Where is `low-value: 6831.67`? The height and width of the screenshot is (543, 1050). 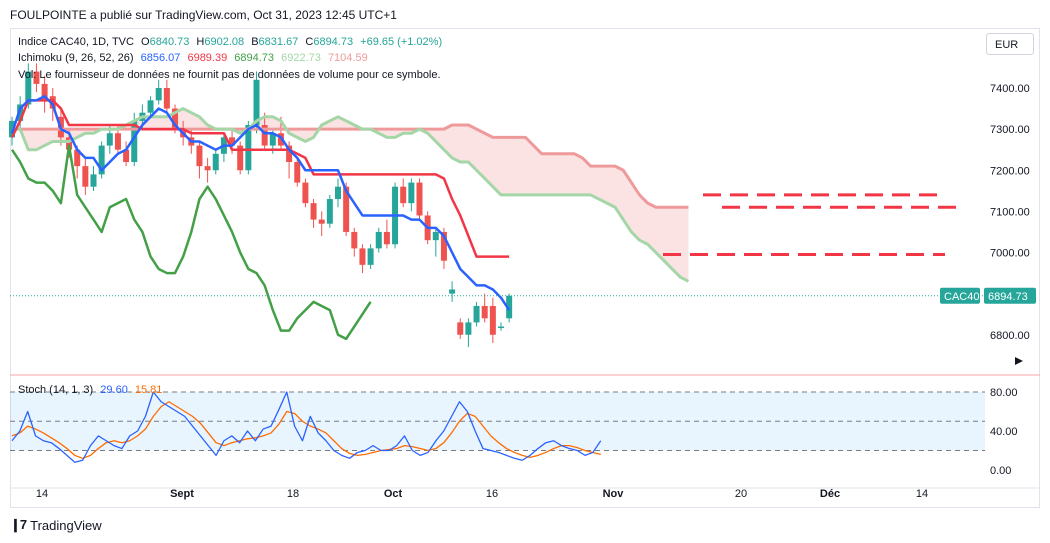 low-value: 6831.67 is located at coordinates (278, 42).